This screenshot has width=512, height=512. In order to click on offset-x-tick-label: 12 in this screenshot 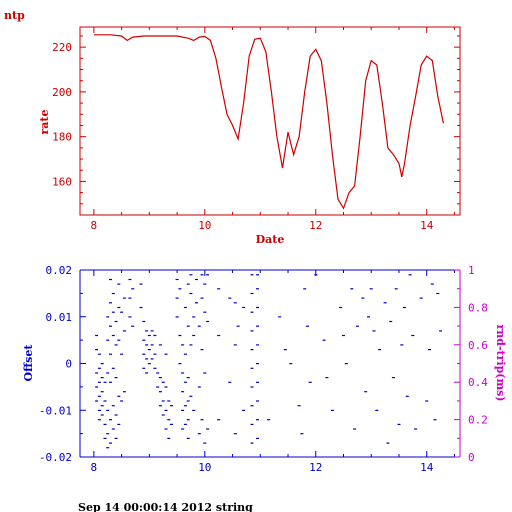, I will do `click(315, 467)`.